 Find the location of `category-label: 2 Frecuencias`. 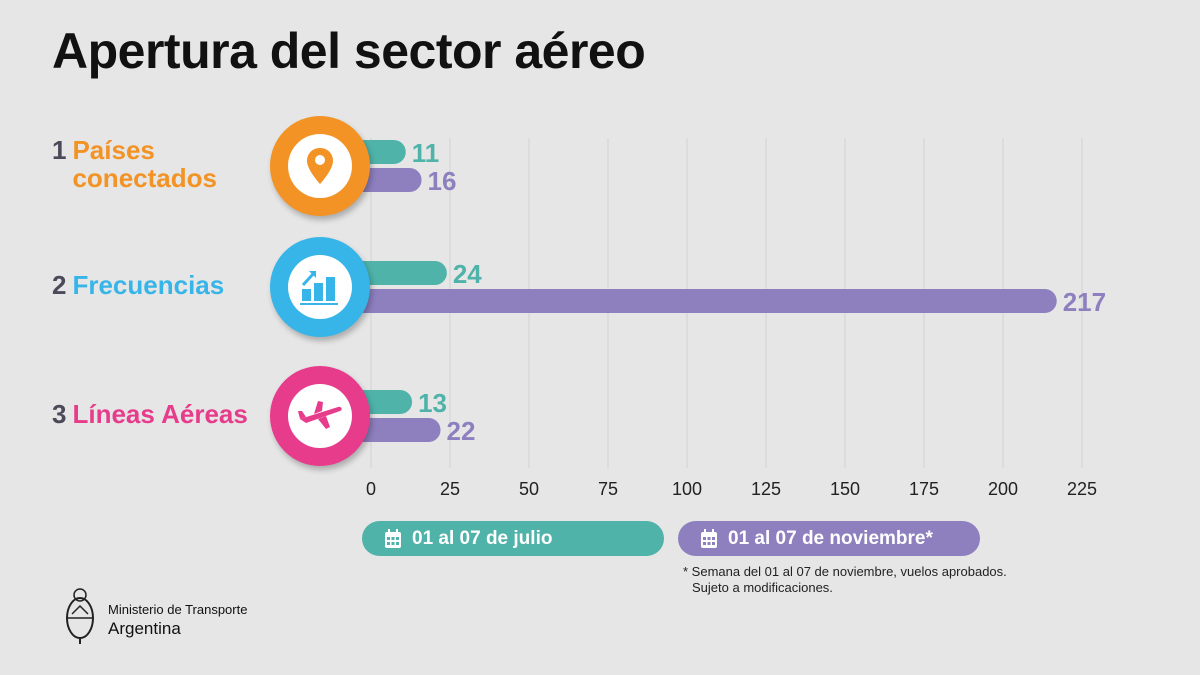

category-label: 2 Frecuencias is located at coordinates (138, 285).